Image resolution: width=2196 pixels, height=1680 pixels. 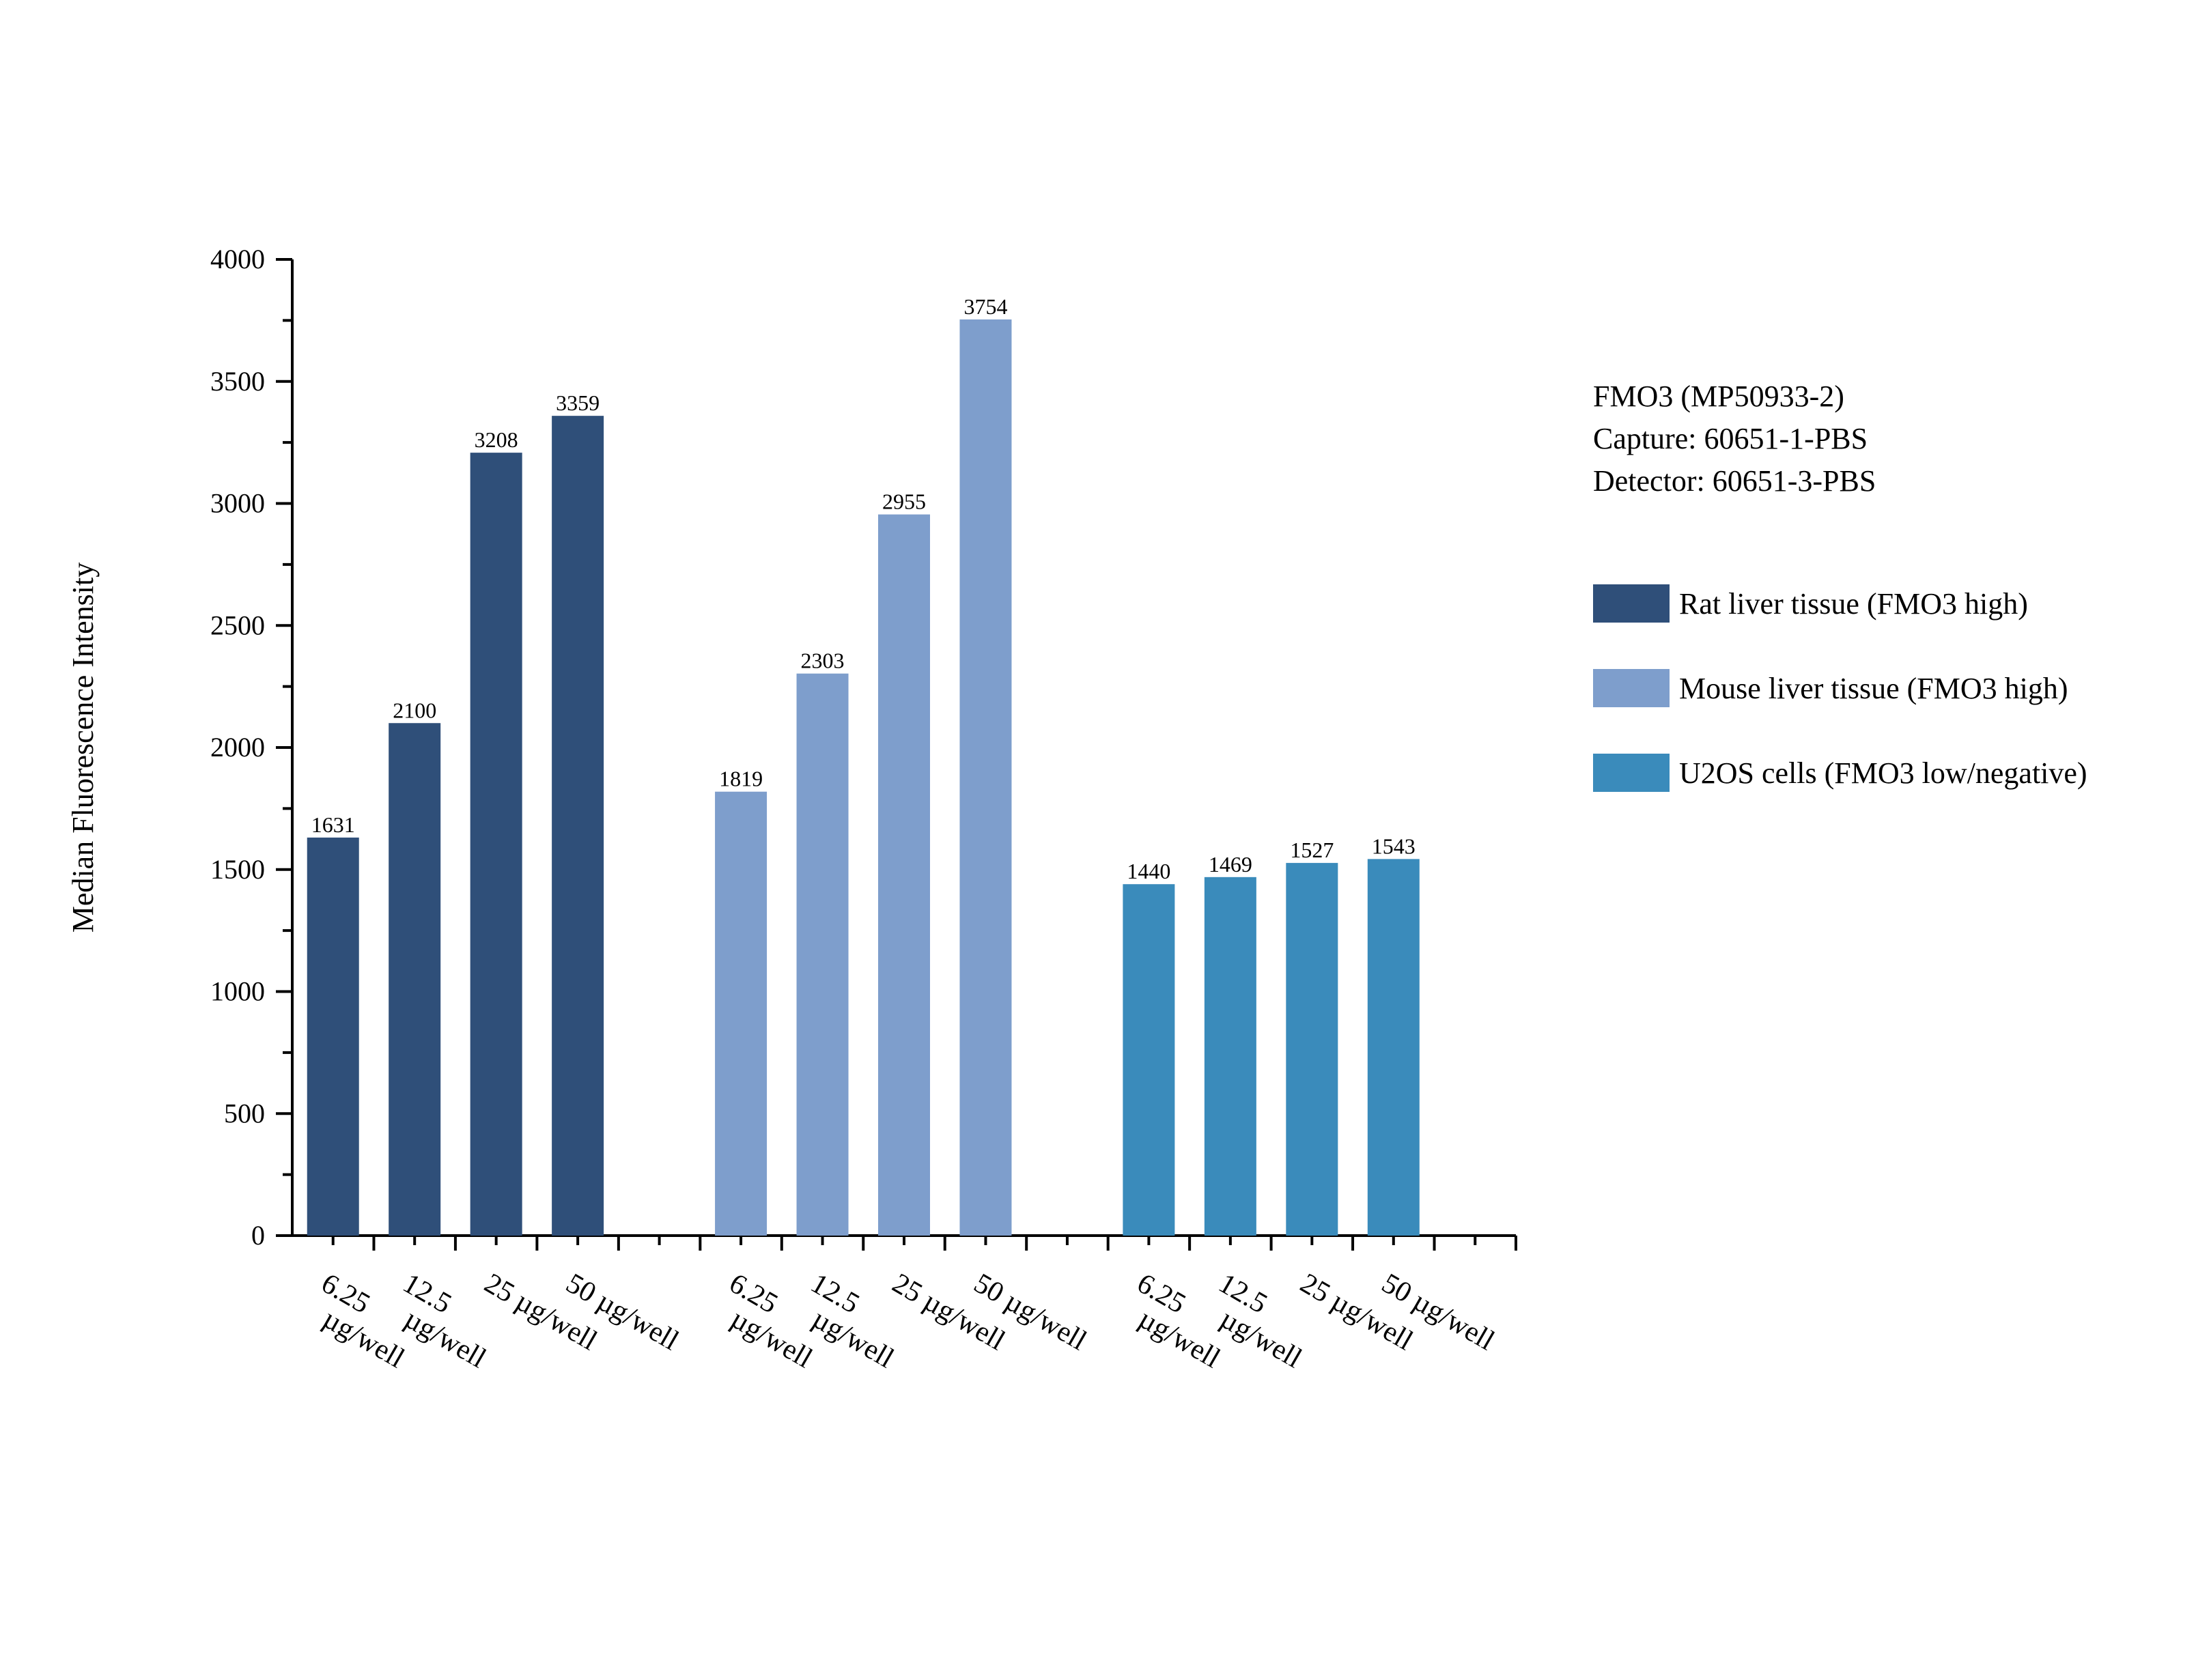 What do you see at coordinates (1148, 871) in the screenshot?
I see `bar-value-label: 1440` at bounding box center [1148, 871].